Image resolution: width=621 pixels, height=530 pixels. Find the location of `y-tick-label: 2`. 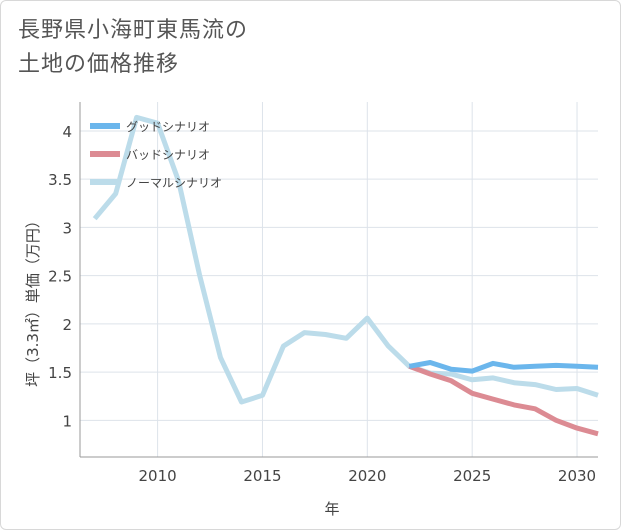

y-tick-label: 2 is located at coordinates (67, 325).